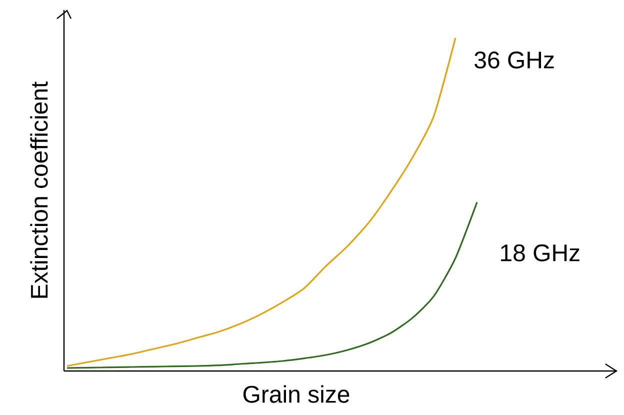 This screenshot has width=624, height=415. I want to click on y-axis-title: Extinction coefficient, so click(39, 190).